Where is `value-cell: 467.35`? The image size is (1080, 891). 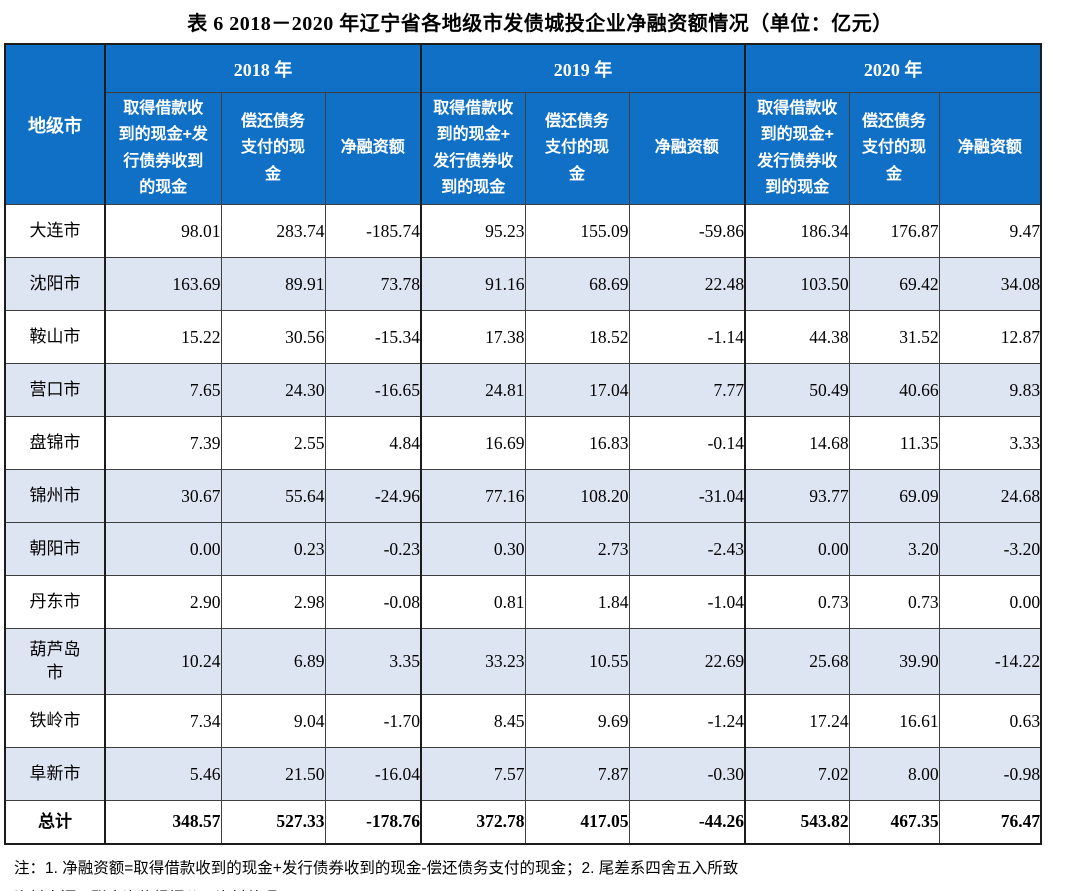 value-cell: 467.35 is located at coordinates (894, 822).